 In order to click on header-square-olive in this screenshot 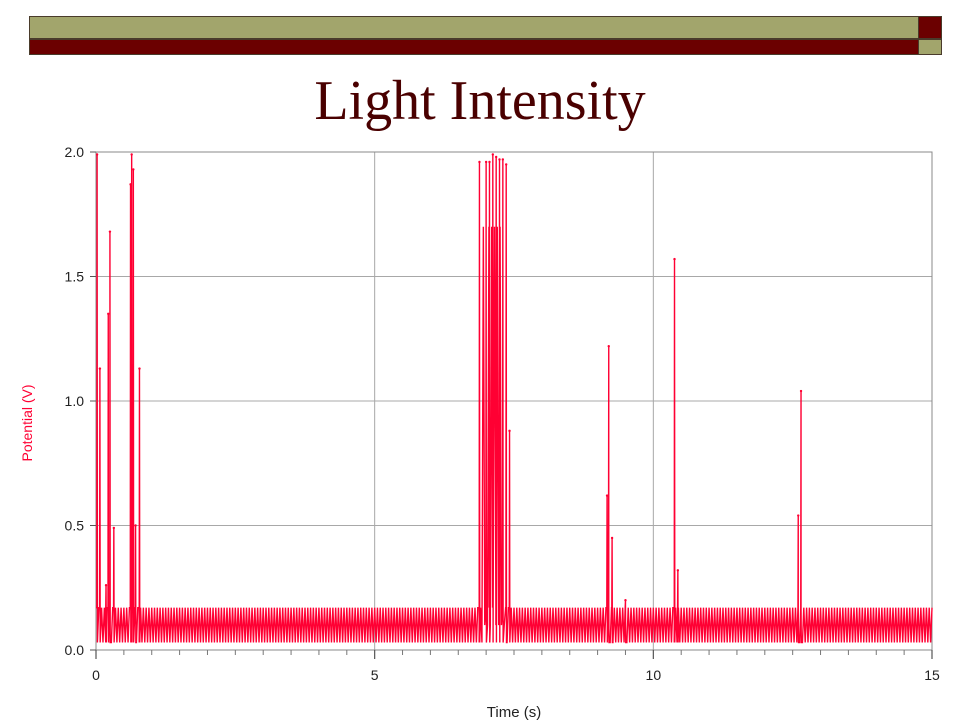, I will do `click(930, 47)`.